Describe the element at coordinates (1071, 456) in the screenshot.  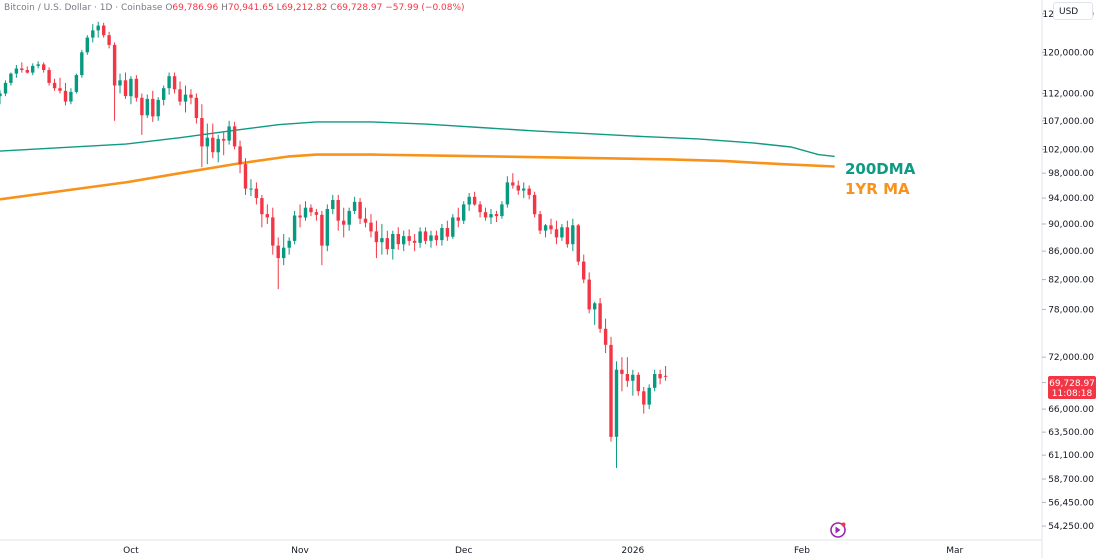
I see `price-tick-label: 61,100.00` at that location.